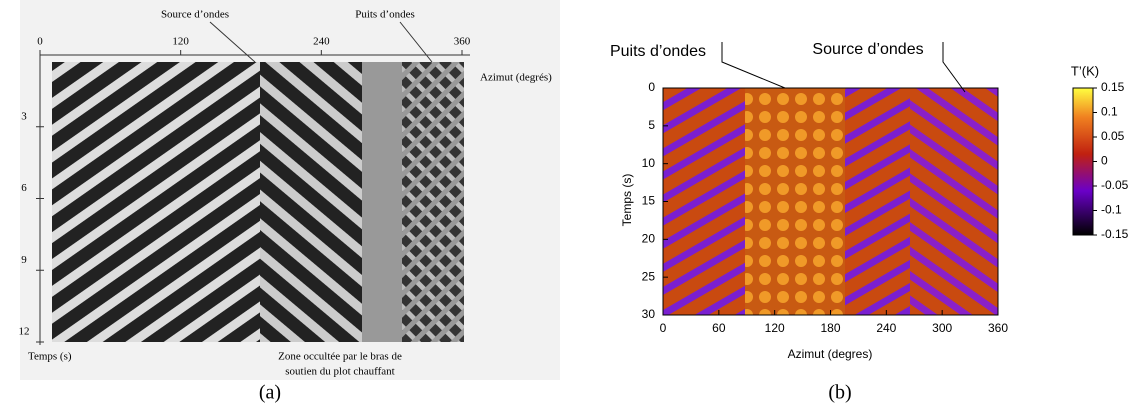  Describe the element at coordinates (433, 202) in the screenshot. I see `crosshatch` at that location.